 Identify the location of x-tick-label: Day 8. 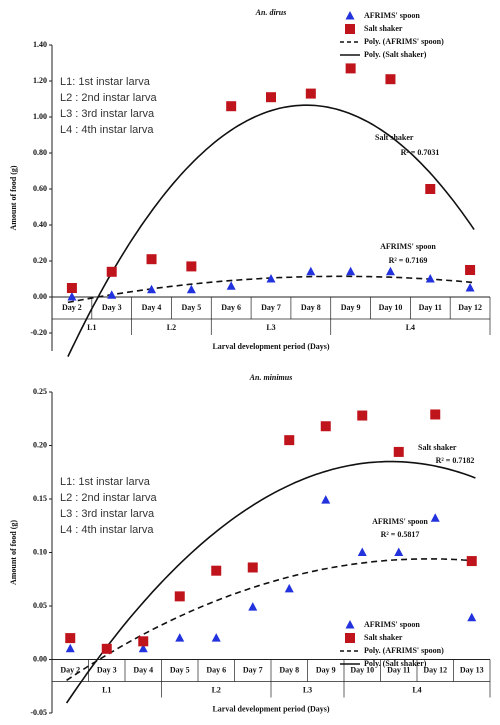
(311, 307).